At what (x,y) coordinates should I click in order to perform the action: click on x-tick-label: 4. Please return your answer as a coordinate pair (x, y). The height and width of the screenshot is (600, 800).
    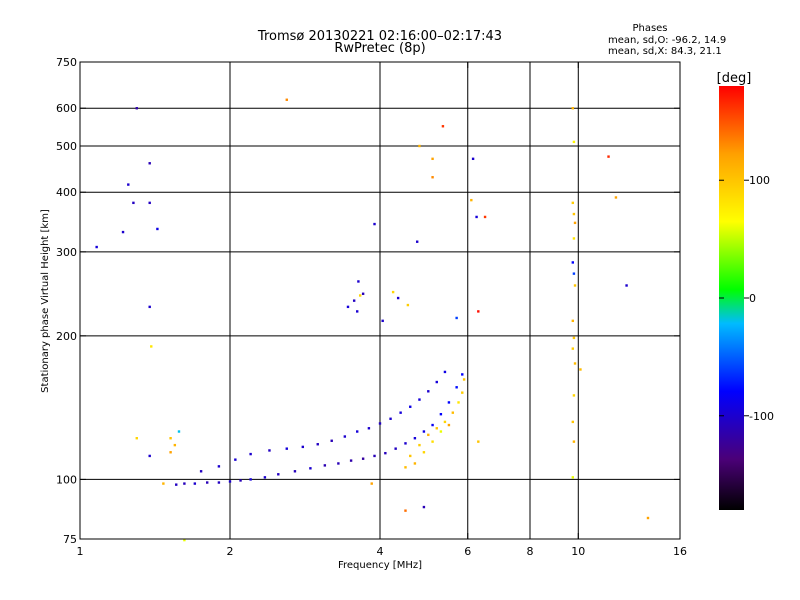
    Looking at the image, I should click on (380, 551).